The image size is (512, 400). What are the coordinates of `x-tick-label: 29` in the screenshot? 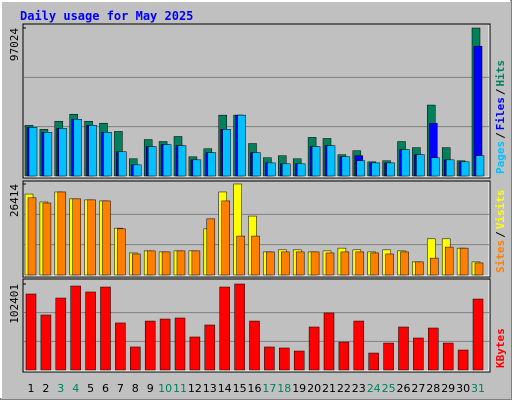 It's located at (448, 388).